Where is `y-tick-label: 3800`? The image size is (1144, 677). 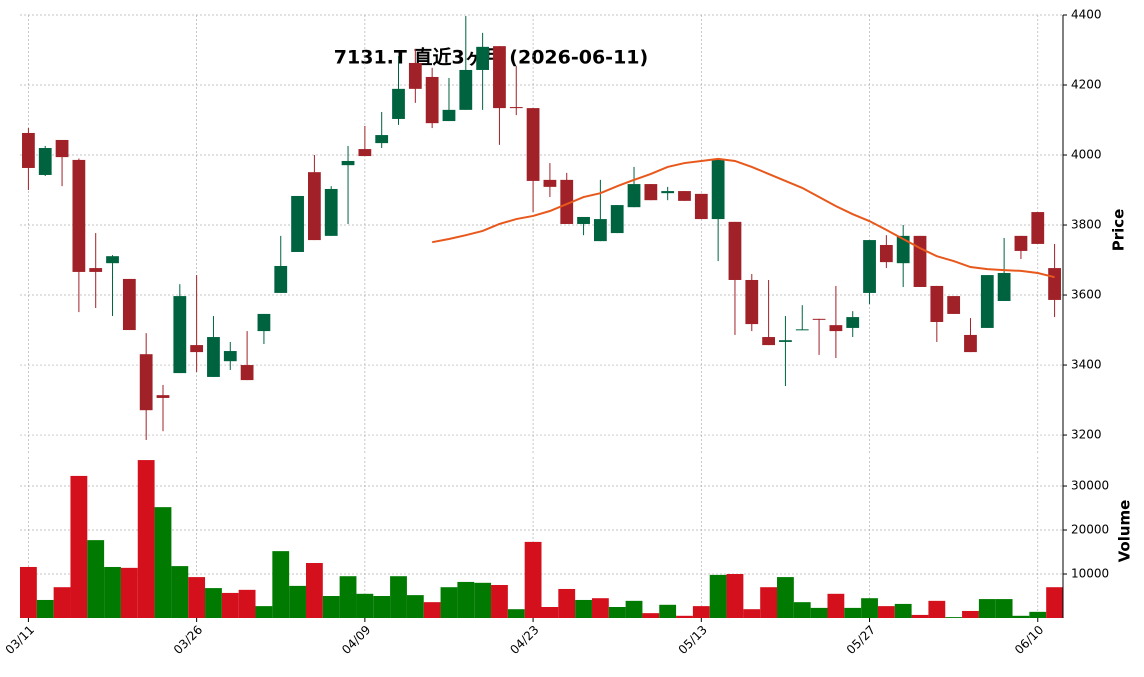
y-tick-label: 3800 is located at coordinates (1086, 225).